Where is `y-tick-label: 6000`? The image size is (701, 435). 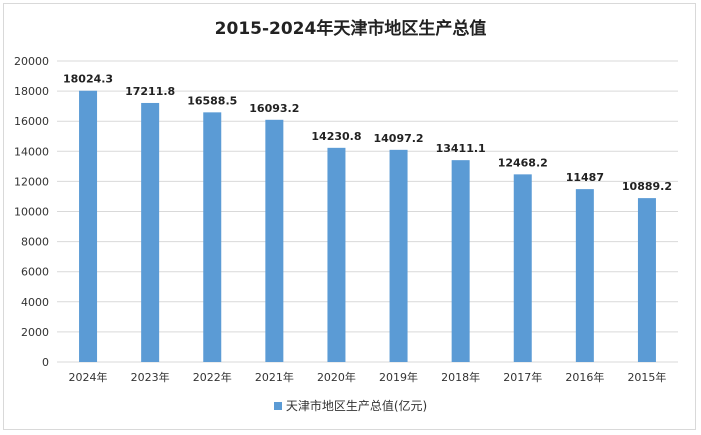 y-tick-label: 6000 is located at coordinates (35, 272).